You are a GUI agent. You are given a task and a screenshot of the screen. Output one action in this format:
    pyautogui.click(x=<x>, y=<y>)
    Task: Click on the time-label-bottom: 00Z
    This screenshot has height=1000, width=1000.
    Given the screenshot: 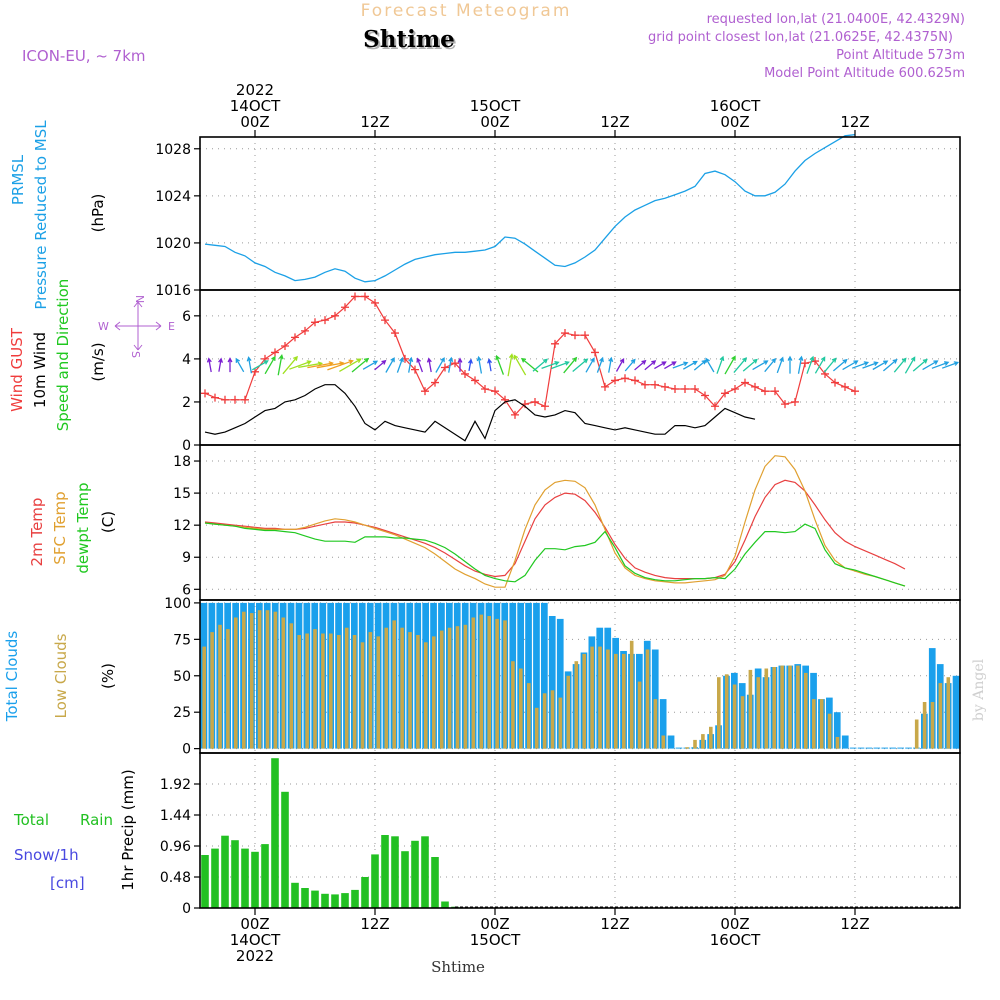 What is the action you would take?
    pyautogui.click(x=494, y=924)
    